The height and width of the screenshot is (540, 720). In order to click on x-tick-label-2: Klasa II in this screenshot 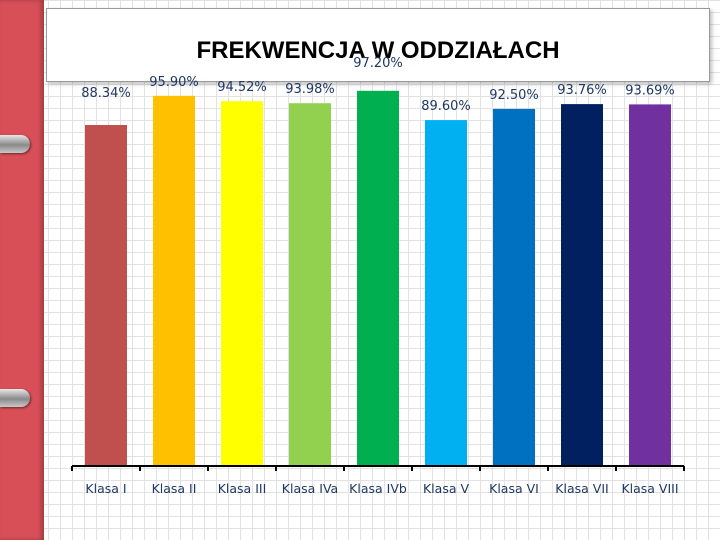, I will do `click(174, 488)`.